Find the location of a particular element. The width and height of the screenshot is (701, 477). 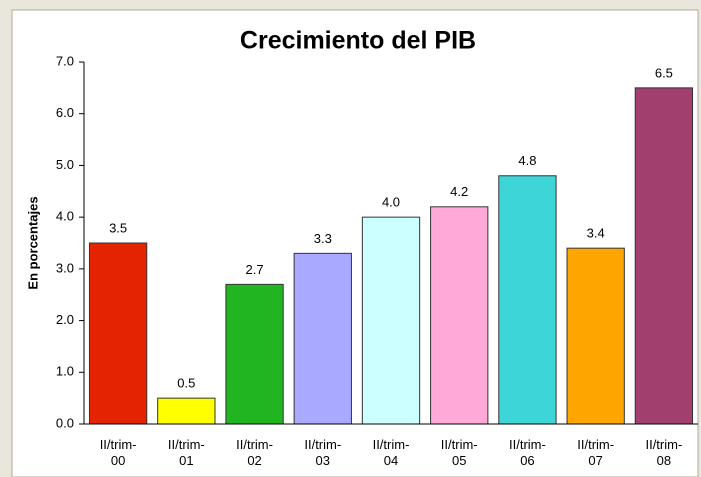

x-tick-label: II/trim-00 is located at coordinates (118, 452).